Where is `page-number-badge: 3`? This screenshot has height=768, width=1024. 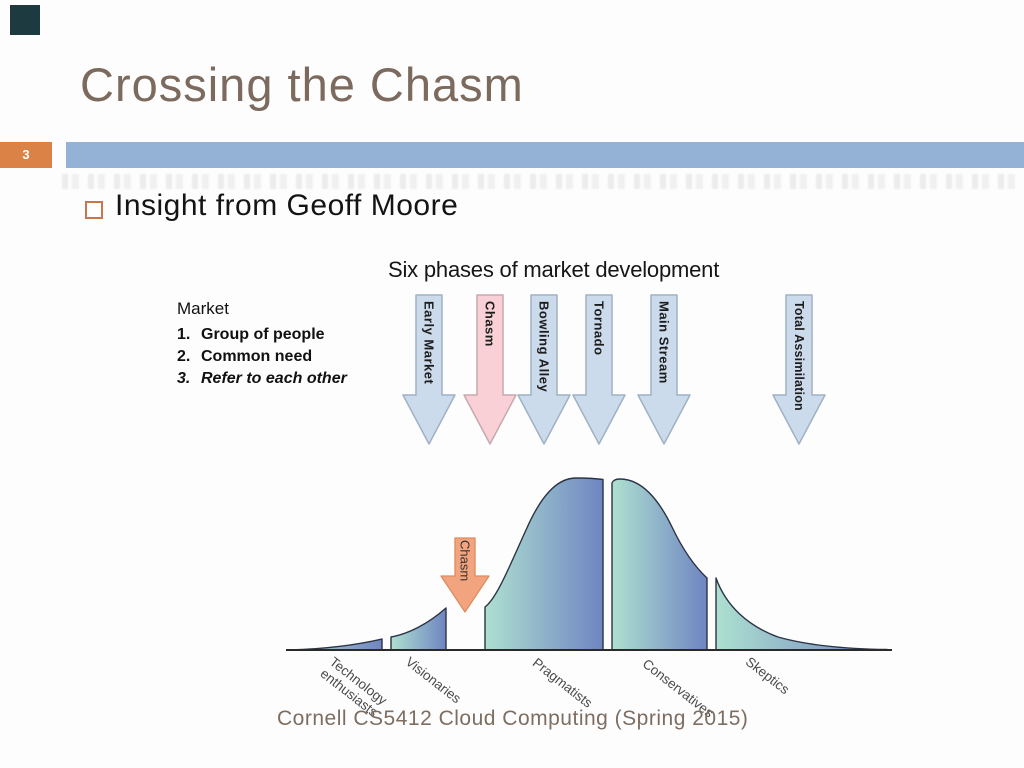 page-number-badge: 3 is located at coordinates (26, 155).